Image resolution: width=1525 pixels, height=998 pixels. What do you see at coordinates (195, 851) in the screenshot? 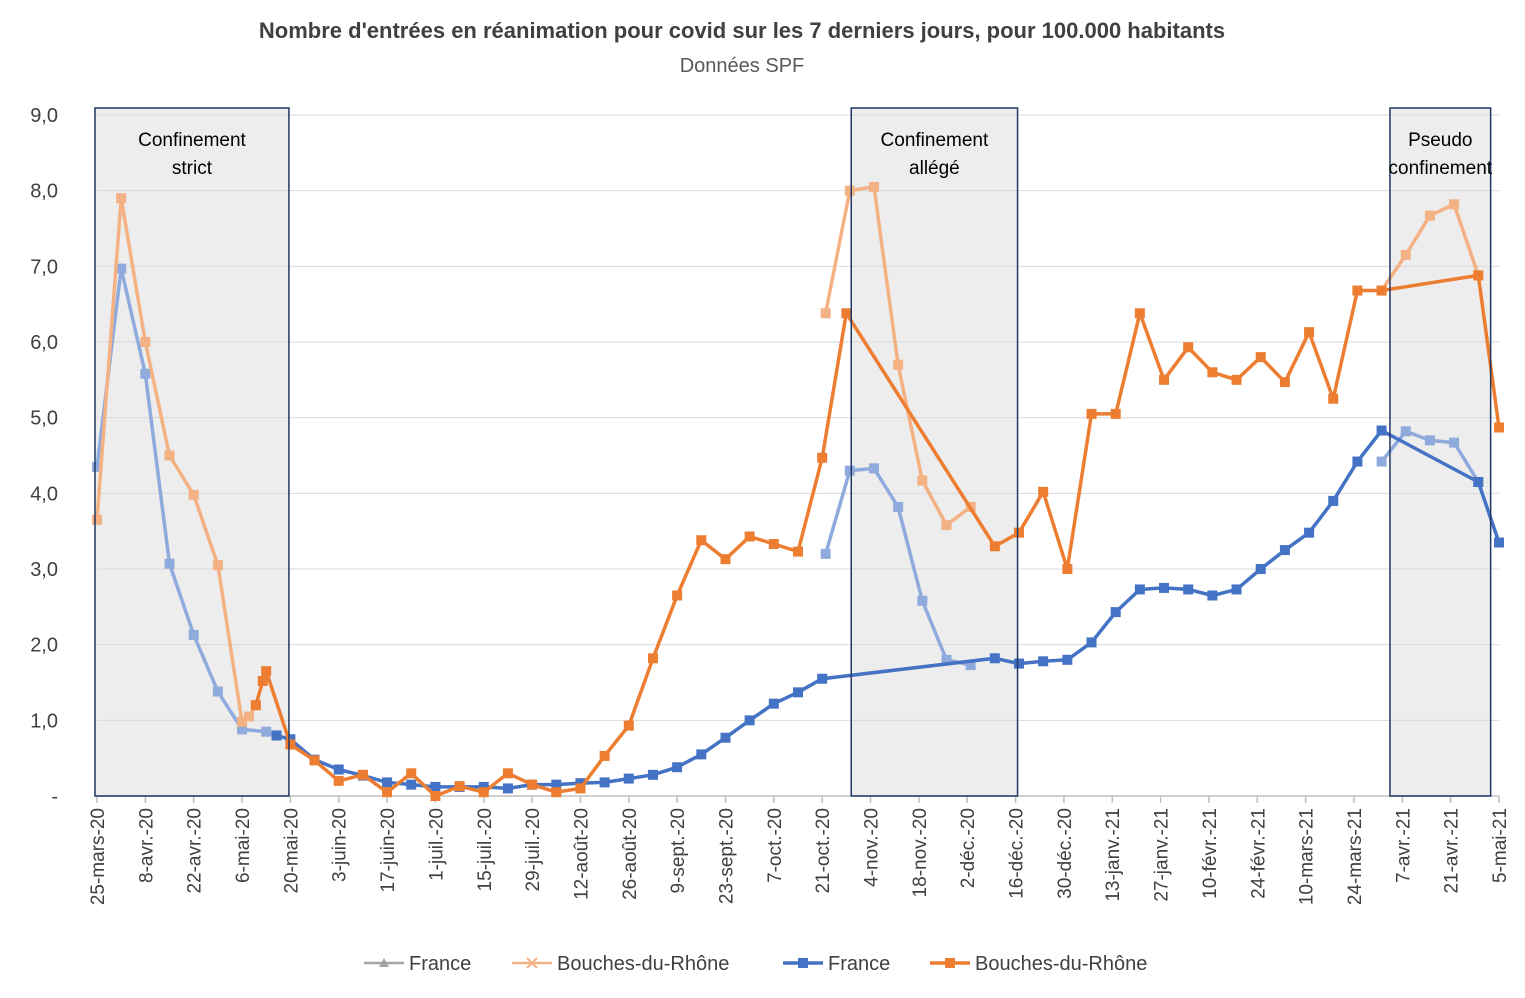
I see `x-tick-label: 22-avr.-20` at bounding box center [195, 851].